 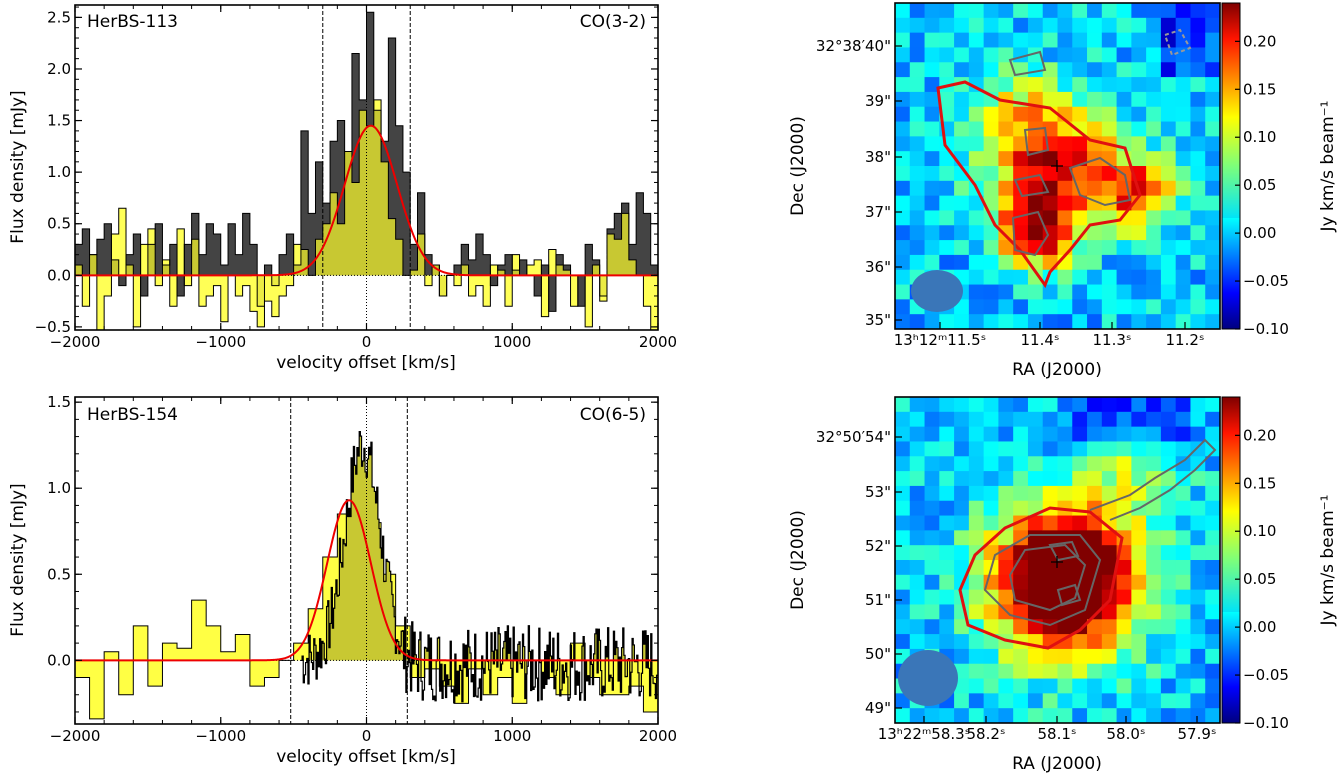 What do you see at coordinates (512, 342) in the screenshot?
I see `x-tick-label: 1000` at bounding box center [512, 342].